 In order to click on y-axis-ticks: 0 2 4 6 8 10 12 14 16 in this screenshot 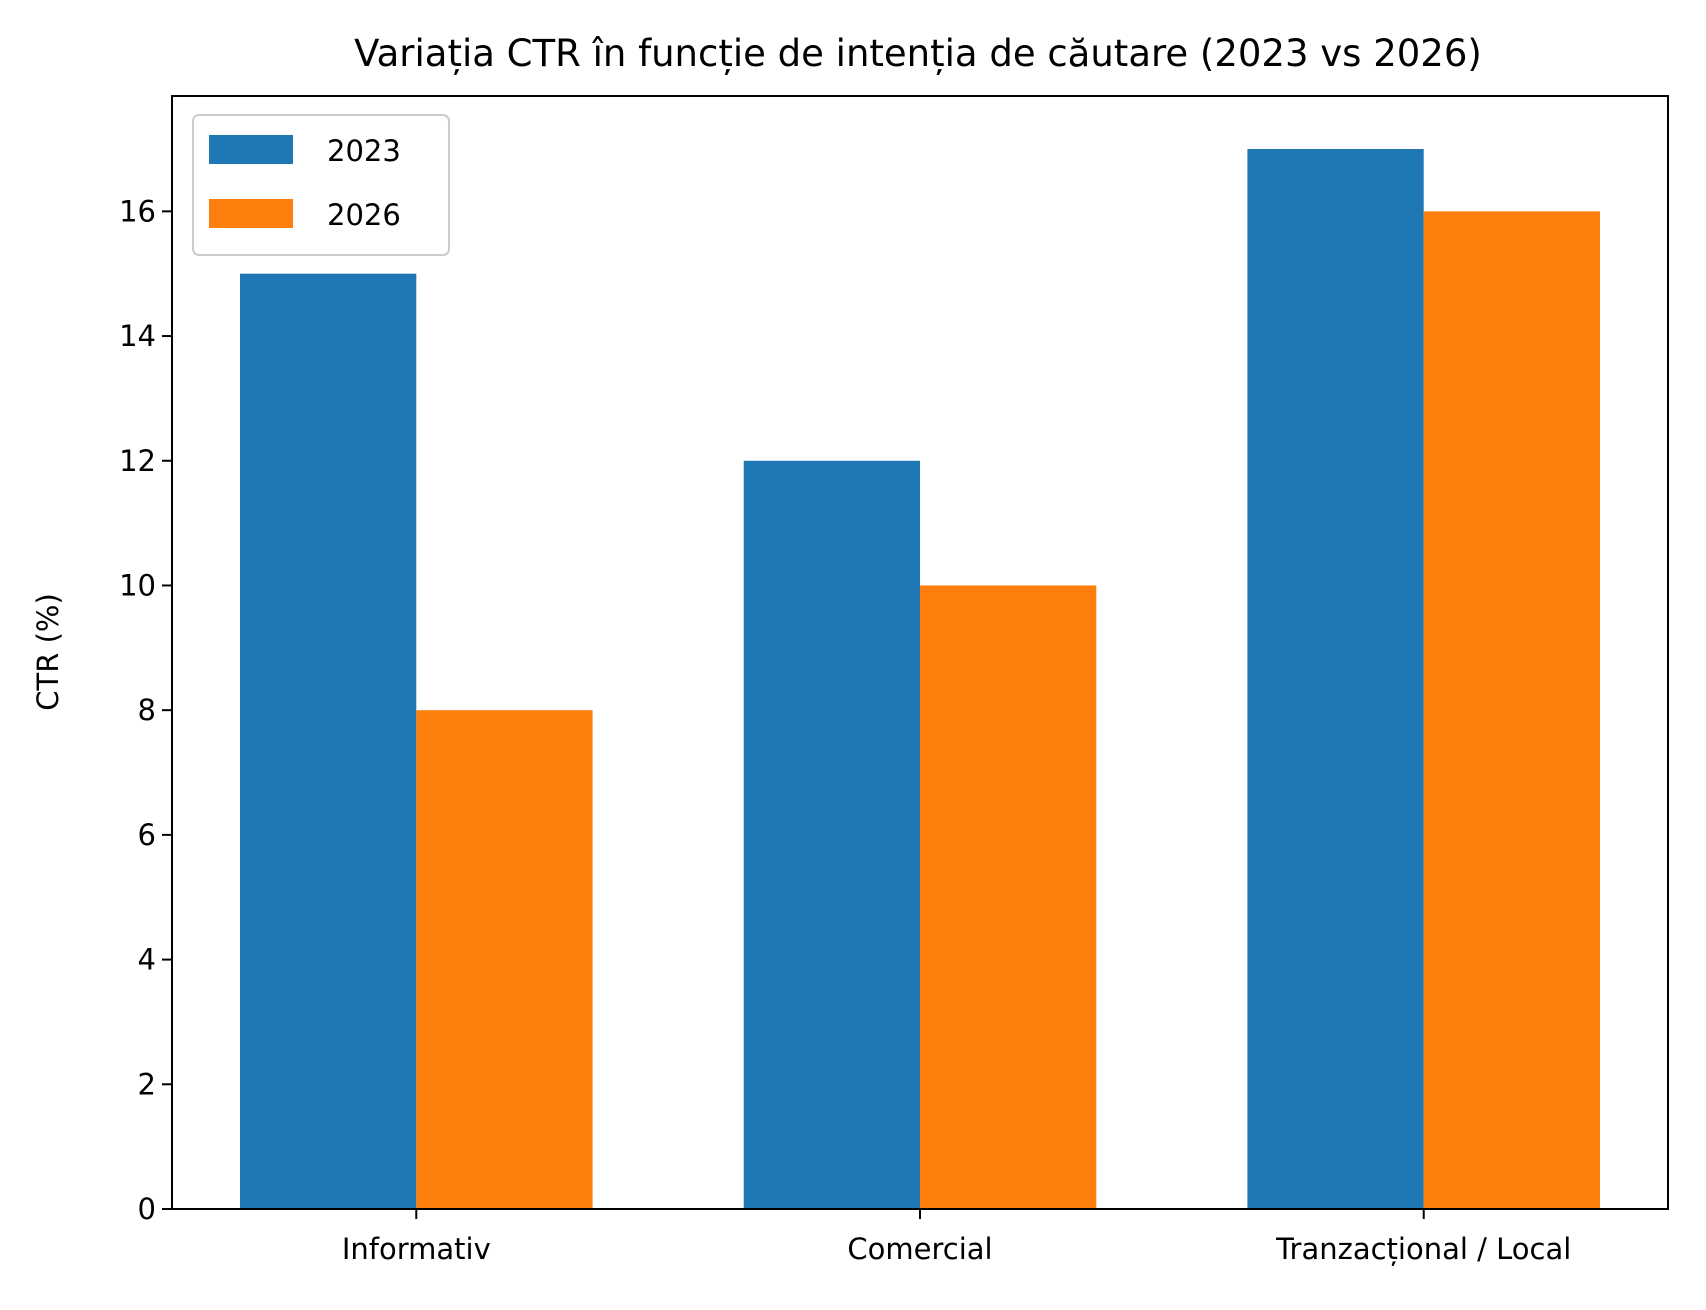, I will do `click(145, 710)`.